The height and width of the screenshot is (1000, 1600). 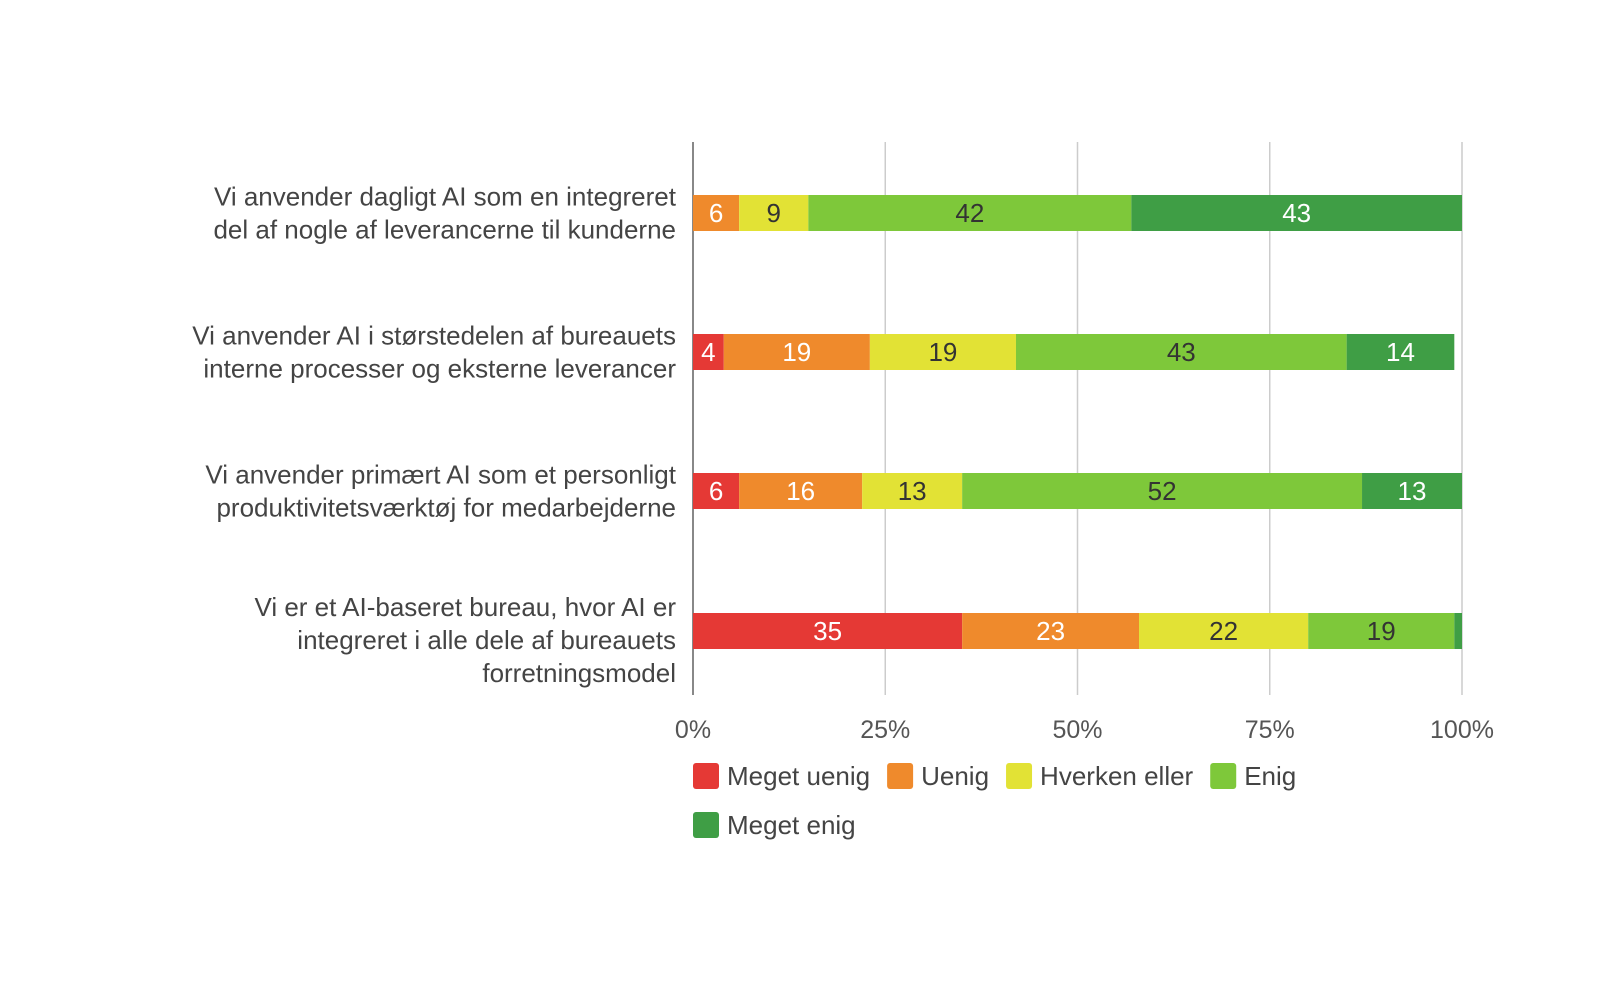 What do you see at coordinates (1117, 776) in the screenshot?
I see `legend-label: Hverken eller` at bounding box center [1117, 776].